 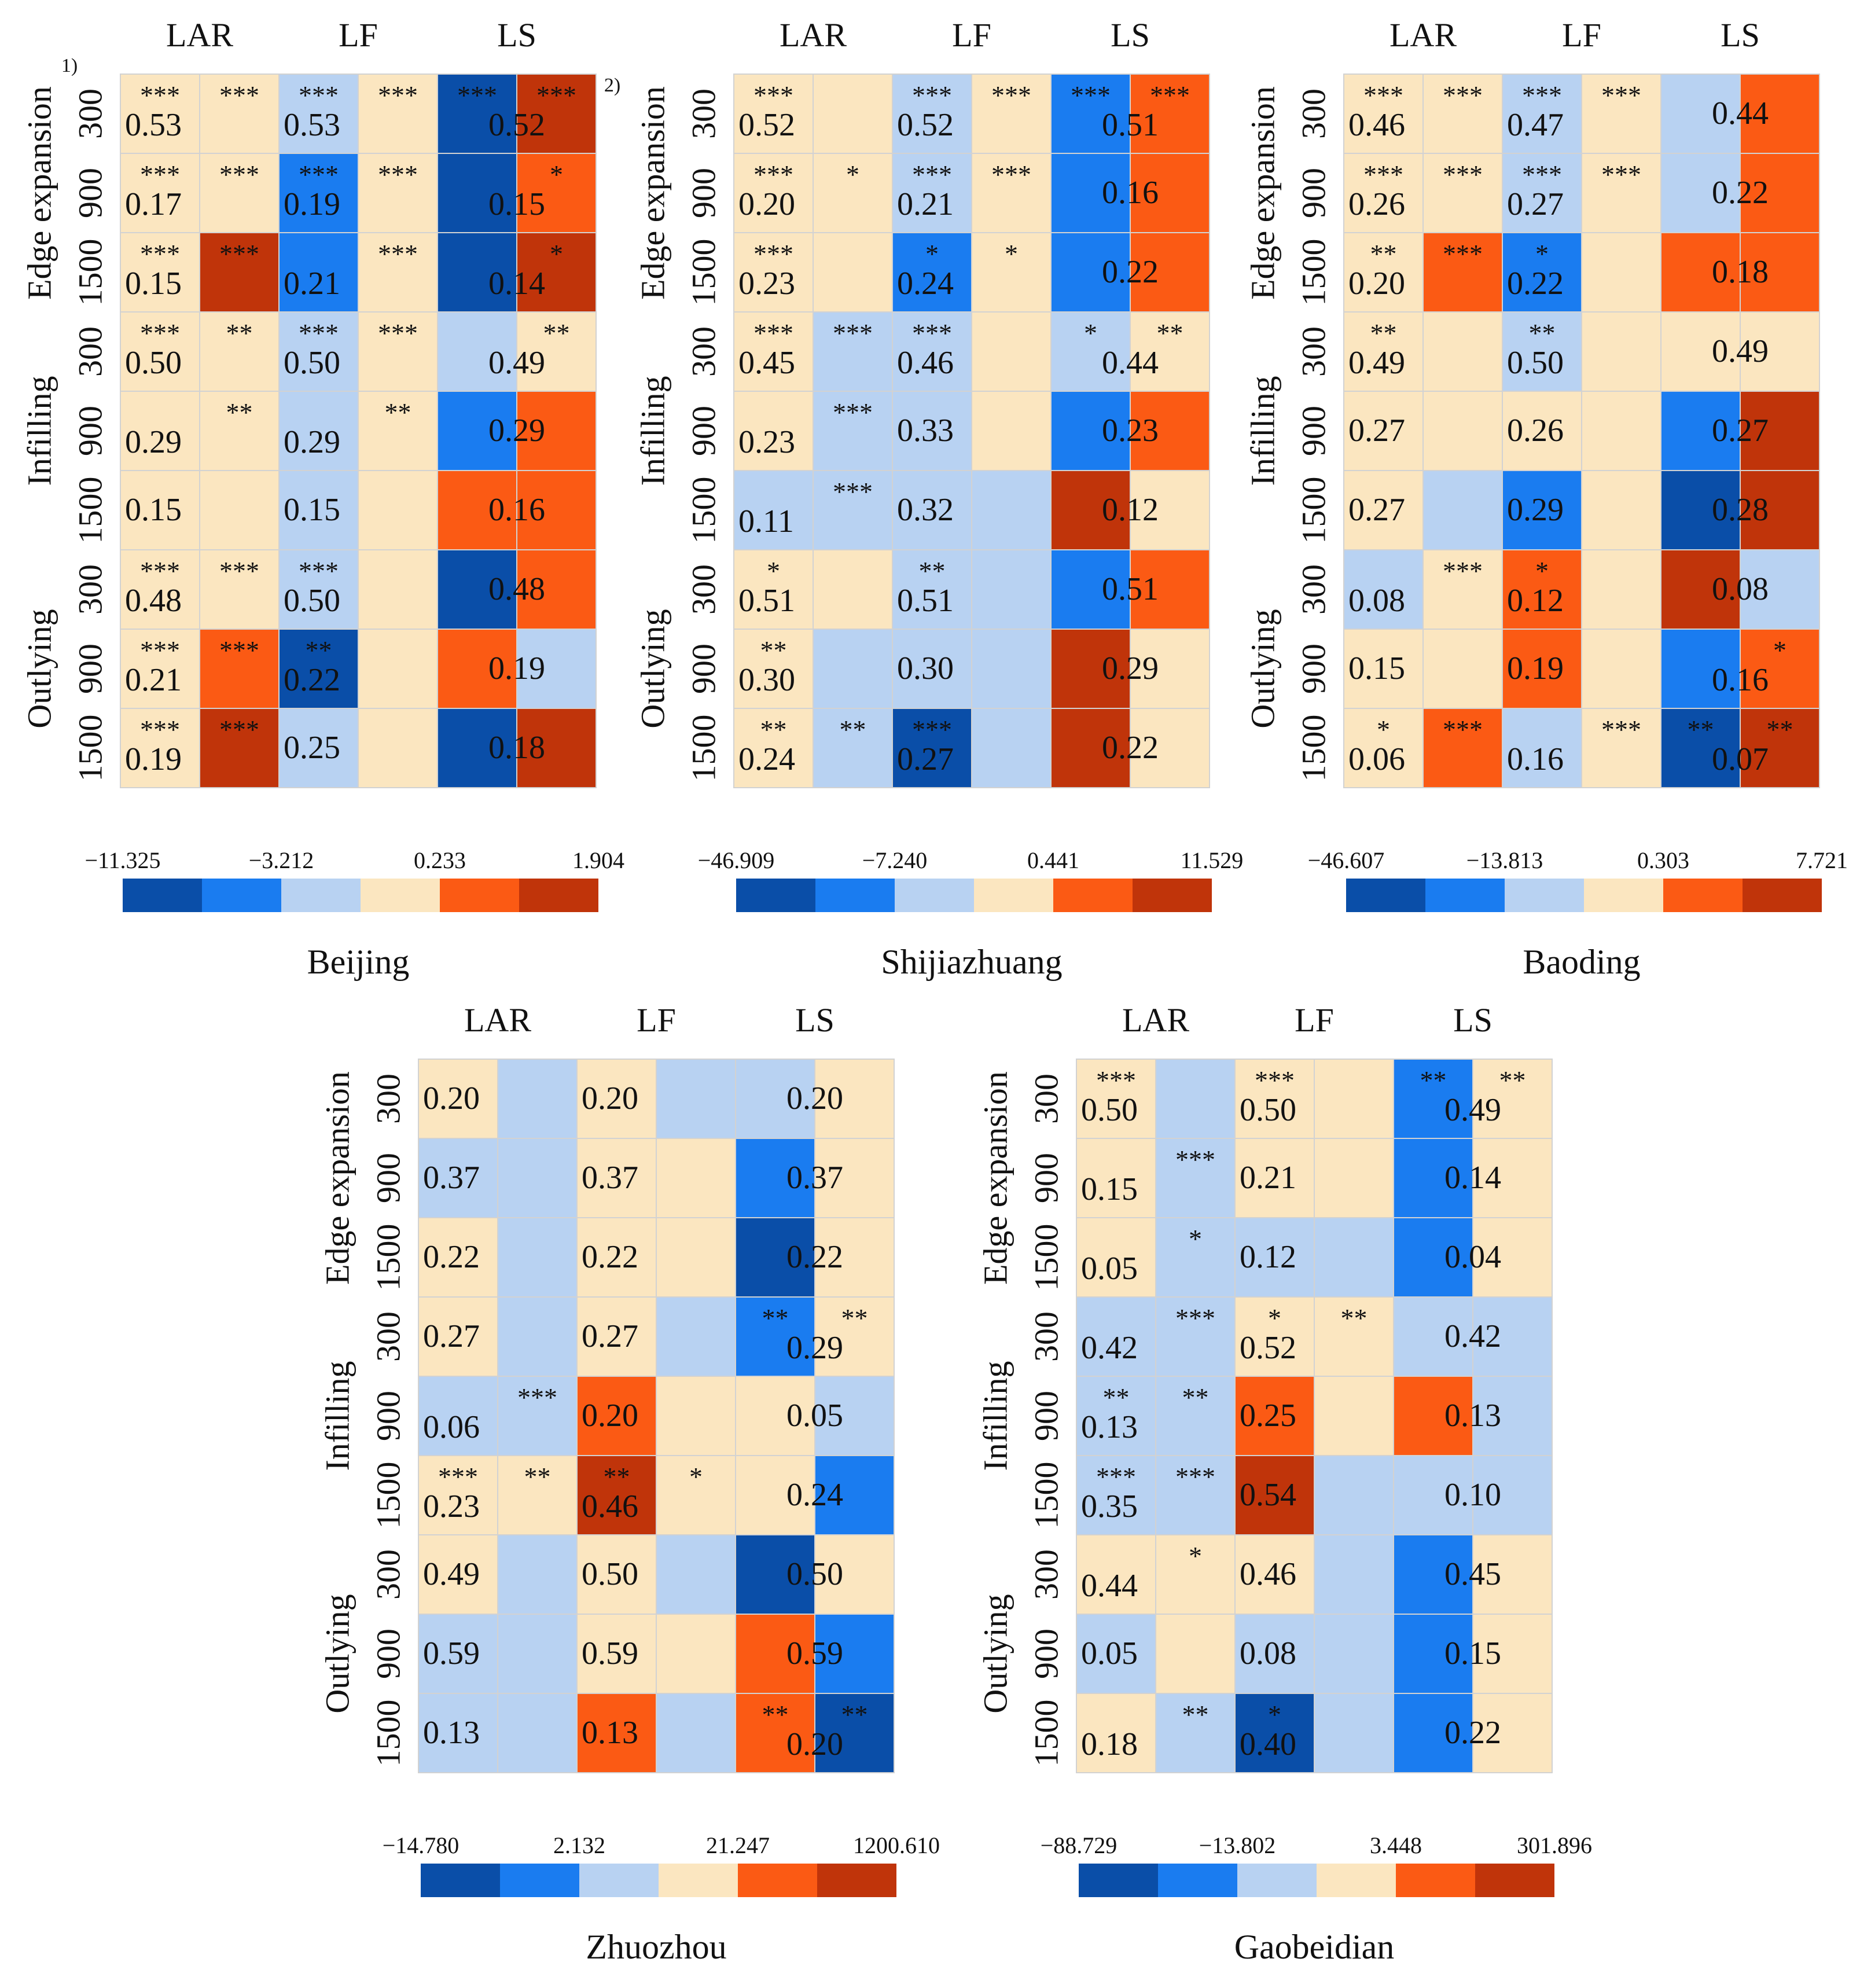 I want to click on correlation-value: 0.32, so click(x=925, y=510).